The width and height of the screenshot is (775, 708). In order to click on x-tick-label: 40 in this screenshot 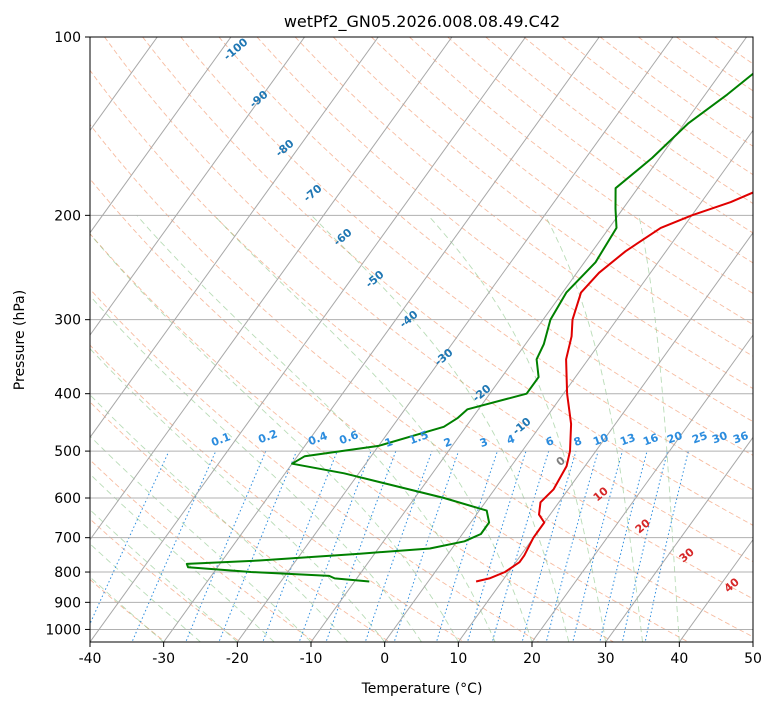, I will do `click(679, 659)`.